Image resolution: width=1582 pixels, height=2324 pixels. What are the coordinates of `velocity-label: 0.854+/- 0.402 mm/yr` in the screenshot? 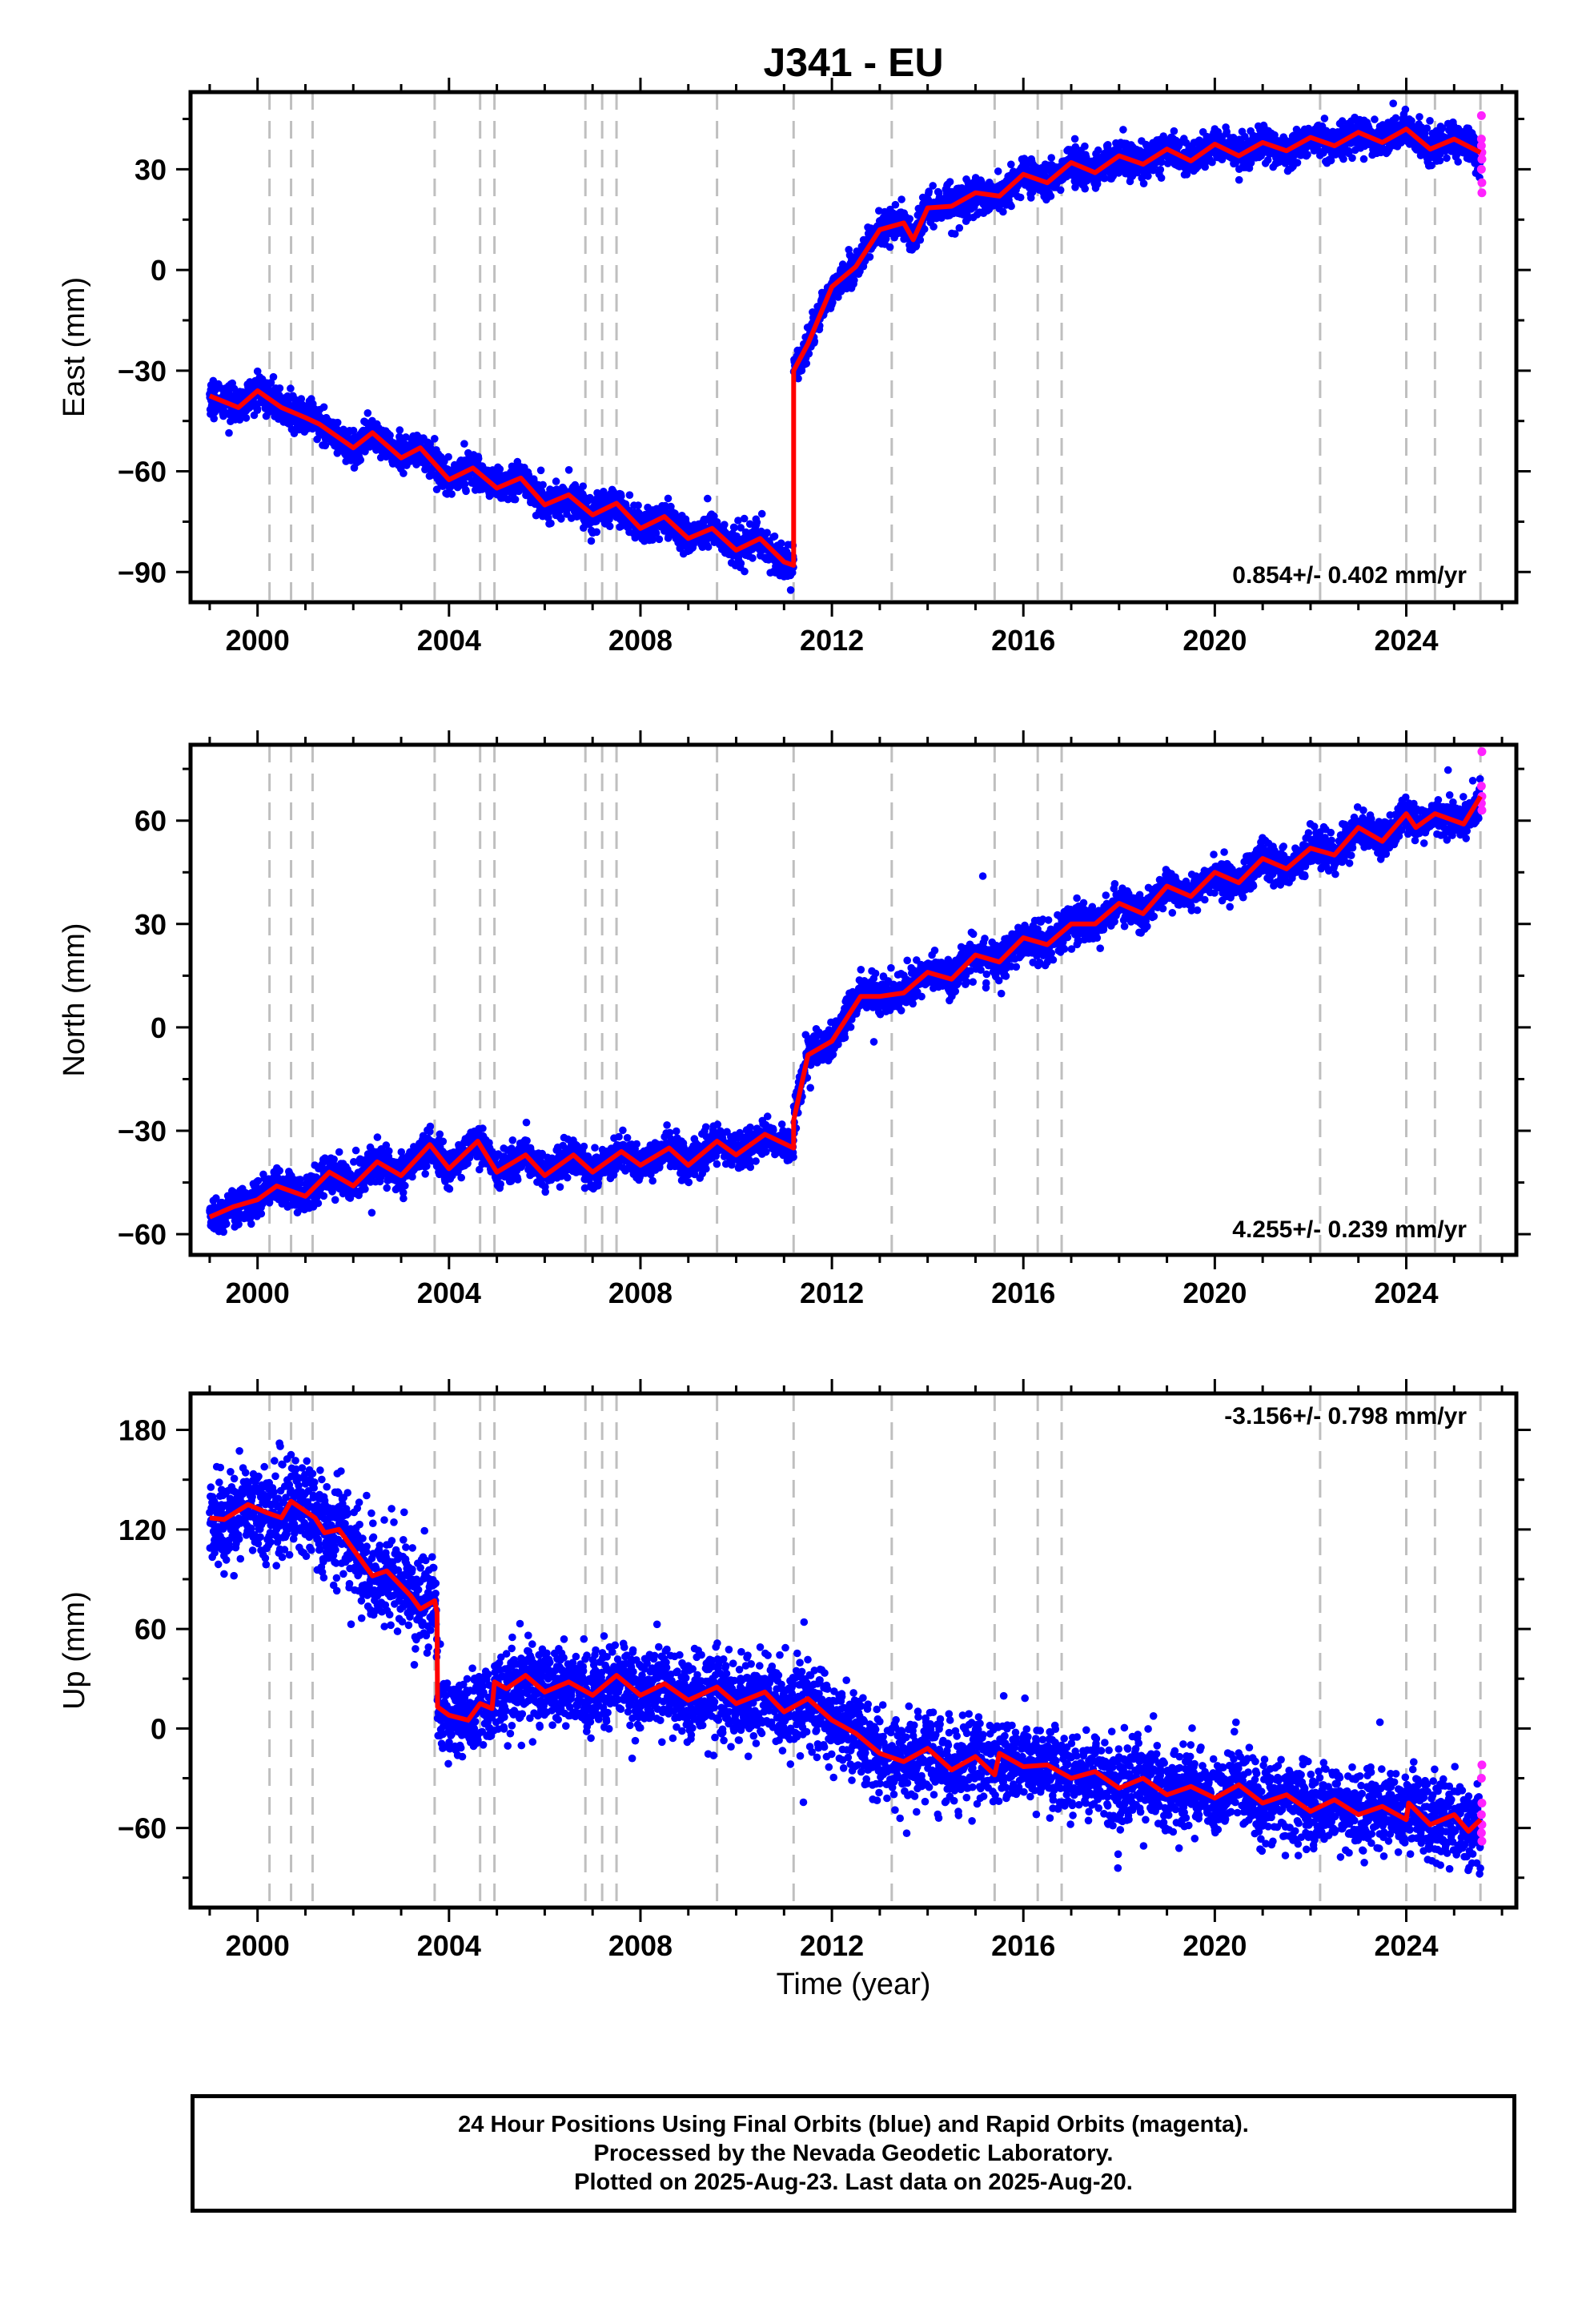 It's located at (1350, 575).